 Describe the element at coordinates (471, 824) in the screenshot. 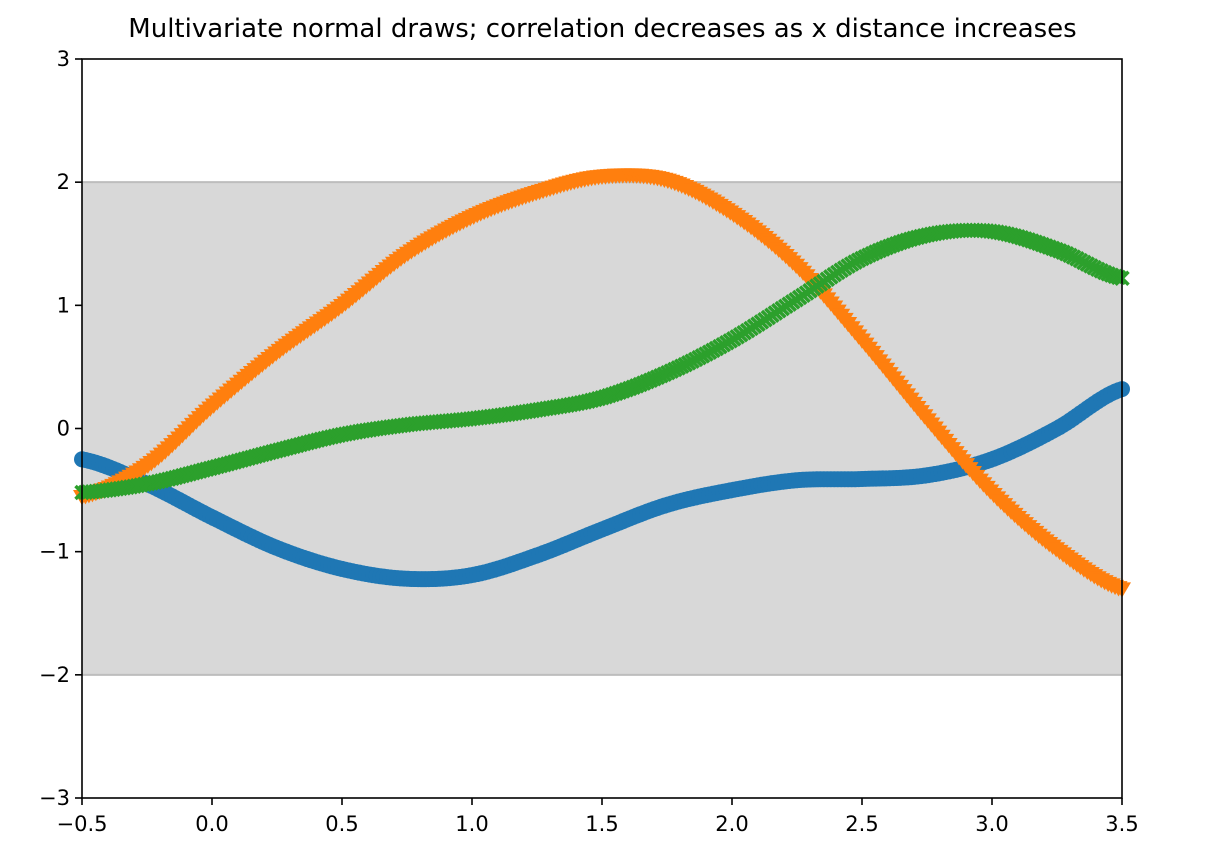

I see `x-tick-label: 1.0` at that location.